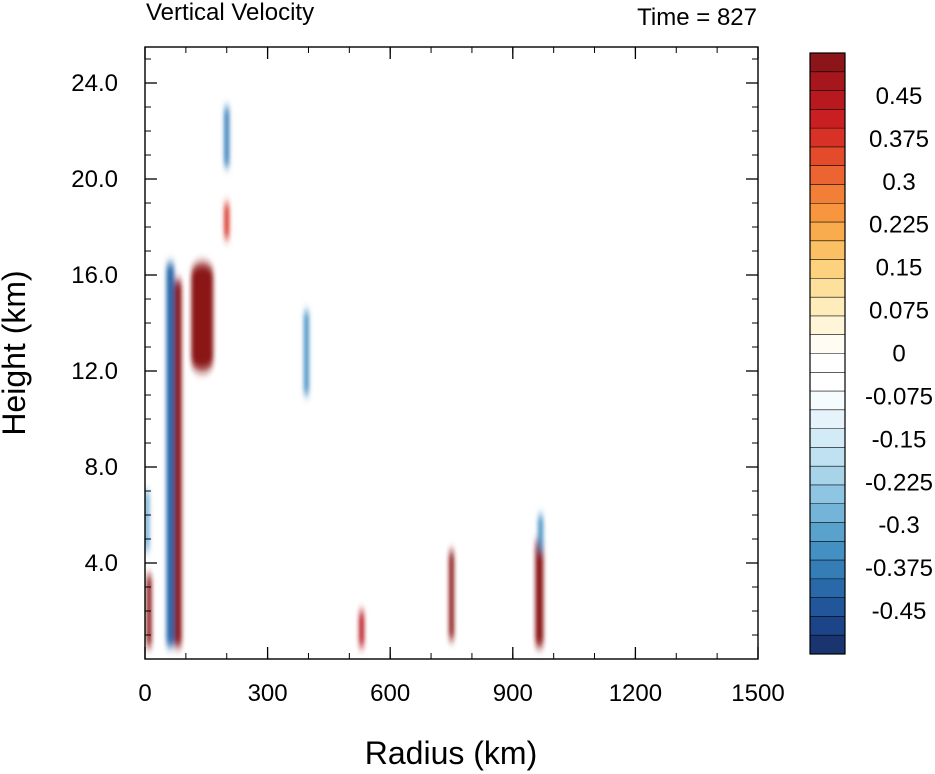 Image resolution: width=935 pixels, height=774 pixels. I want to click on colorbar-frame, so click(827, 353).